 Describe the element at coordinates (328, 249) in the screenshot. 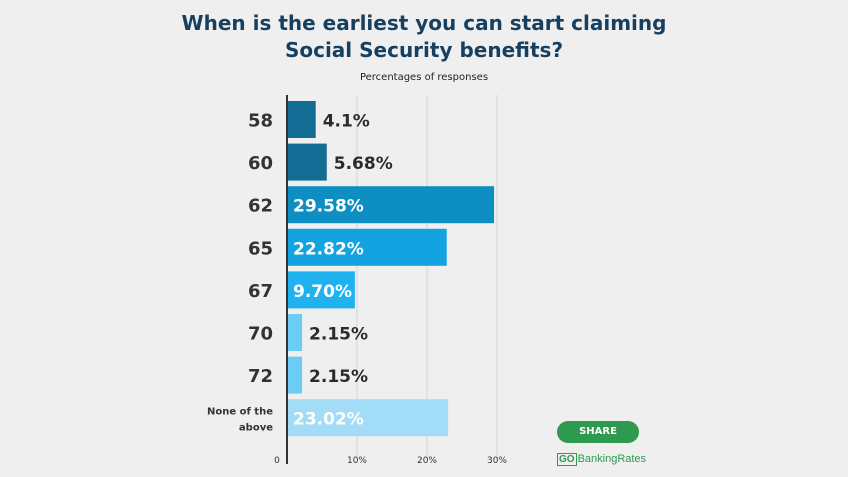

I see `value-label-3: 22.82%` at that location.